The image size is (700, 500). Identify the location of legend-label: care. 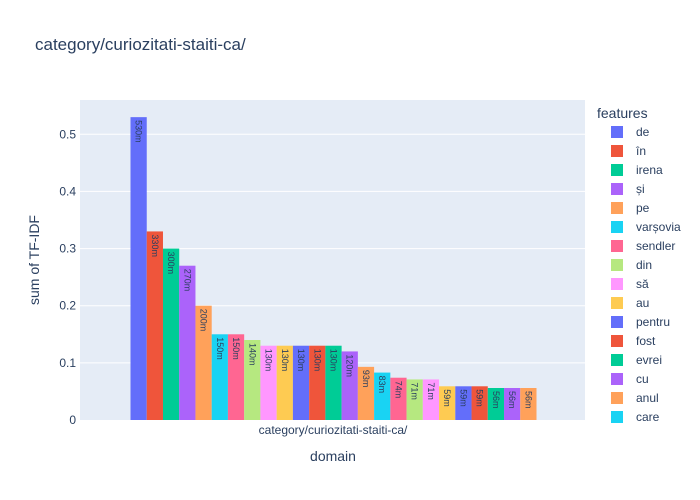
(648, 417).